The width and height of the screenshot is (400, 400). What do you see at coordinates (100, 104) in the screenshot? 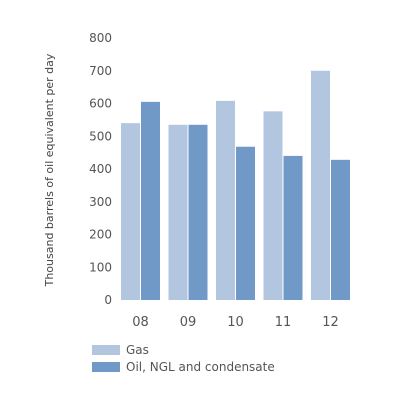
I see `y-tick-label: 600` at bounding box center [100, 104].